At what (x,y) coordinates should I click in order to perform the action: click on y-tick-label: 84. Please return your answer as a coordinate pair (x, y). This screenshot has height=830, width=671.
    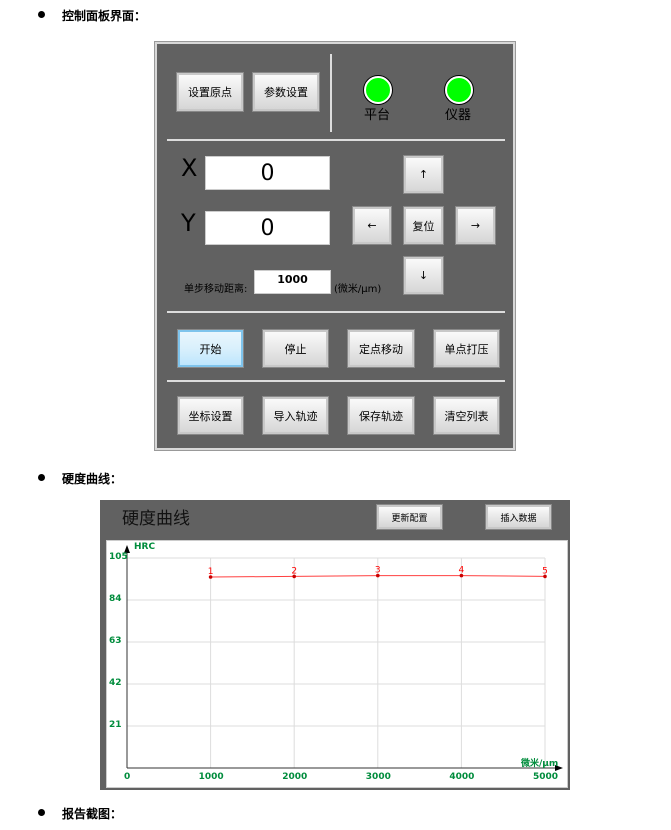
    Looking at the image, I should click on (115, 599).